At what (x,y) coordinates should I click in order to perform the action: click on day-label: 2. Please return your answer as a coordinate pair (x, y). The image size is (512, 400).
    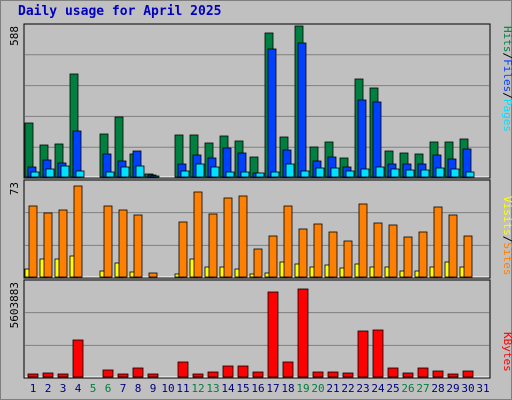
    Looking at the image, I should click on (48, 388).